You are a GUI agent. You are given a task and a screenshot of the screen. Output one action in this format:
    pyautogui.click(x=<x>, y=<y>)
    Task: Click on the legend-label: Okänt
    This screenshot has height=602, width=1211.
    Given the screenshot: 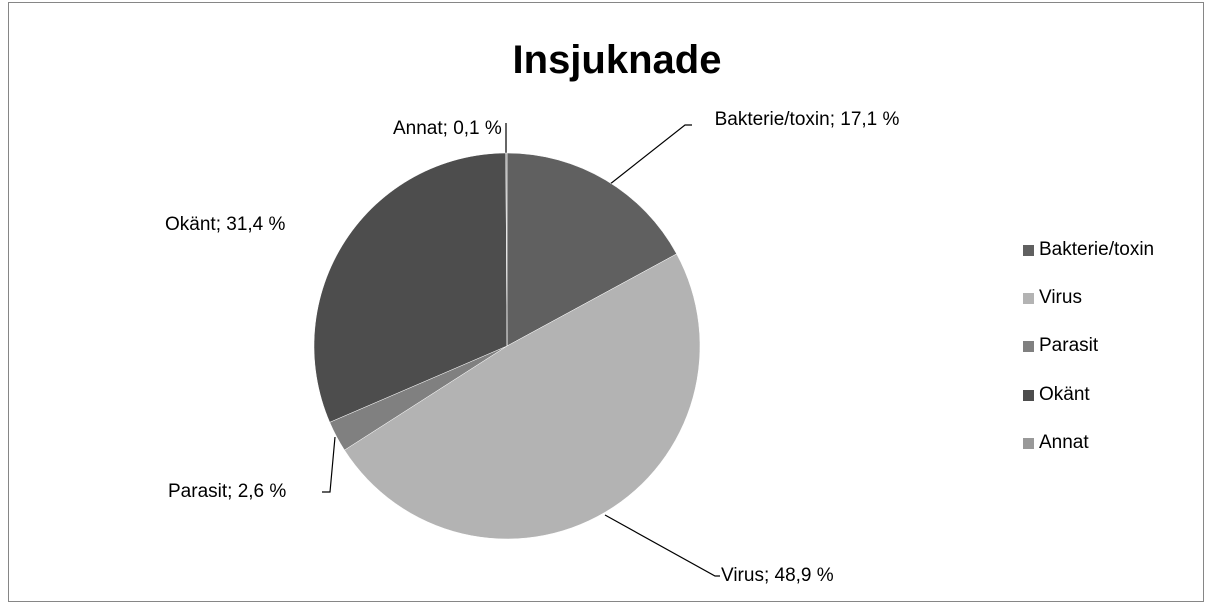 What is the action you would take?
    pyautogui.click(x=1064, y=394)
    